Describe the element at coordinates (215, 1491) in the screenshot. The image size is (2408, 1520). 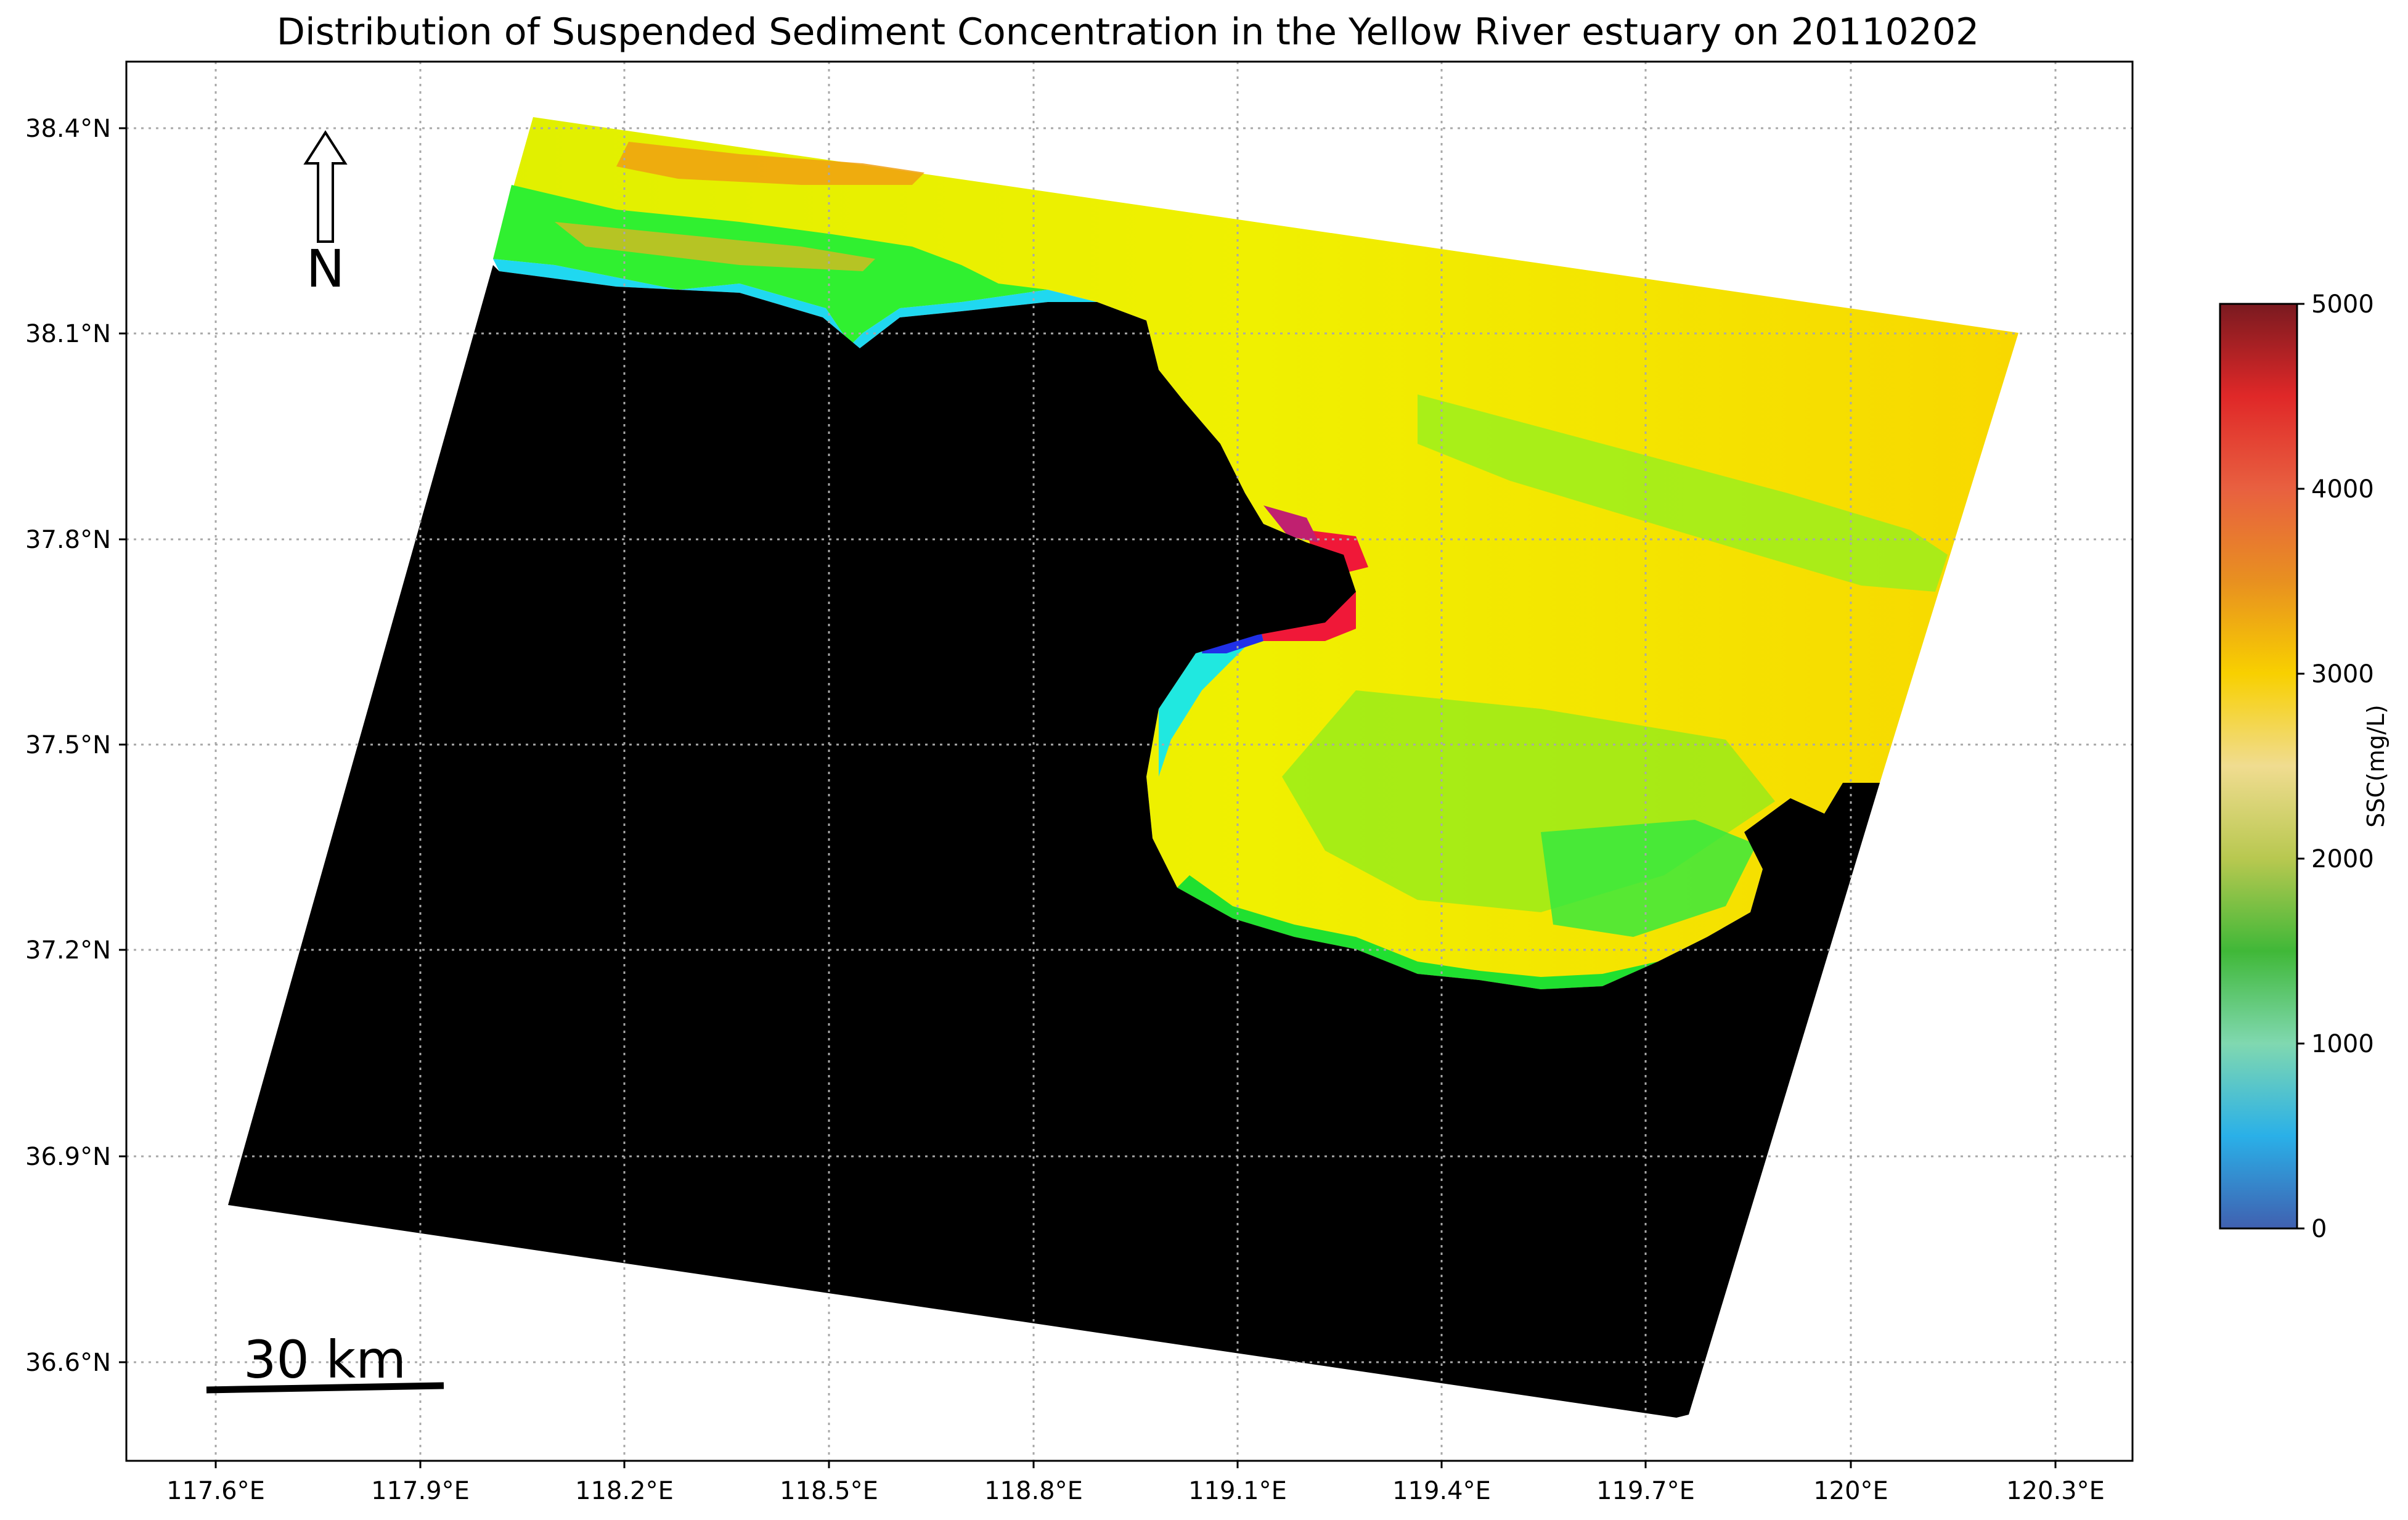
I see `lon-tick-label: 117.6°E` at that location.